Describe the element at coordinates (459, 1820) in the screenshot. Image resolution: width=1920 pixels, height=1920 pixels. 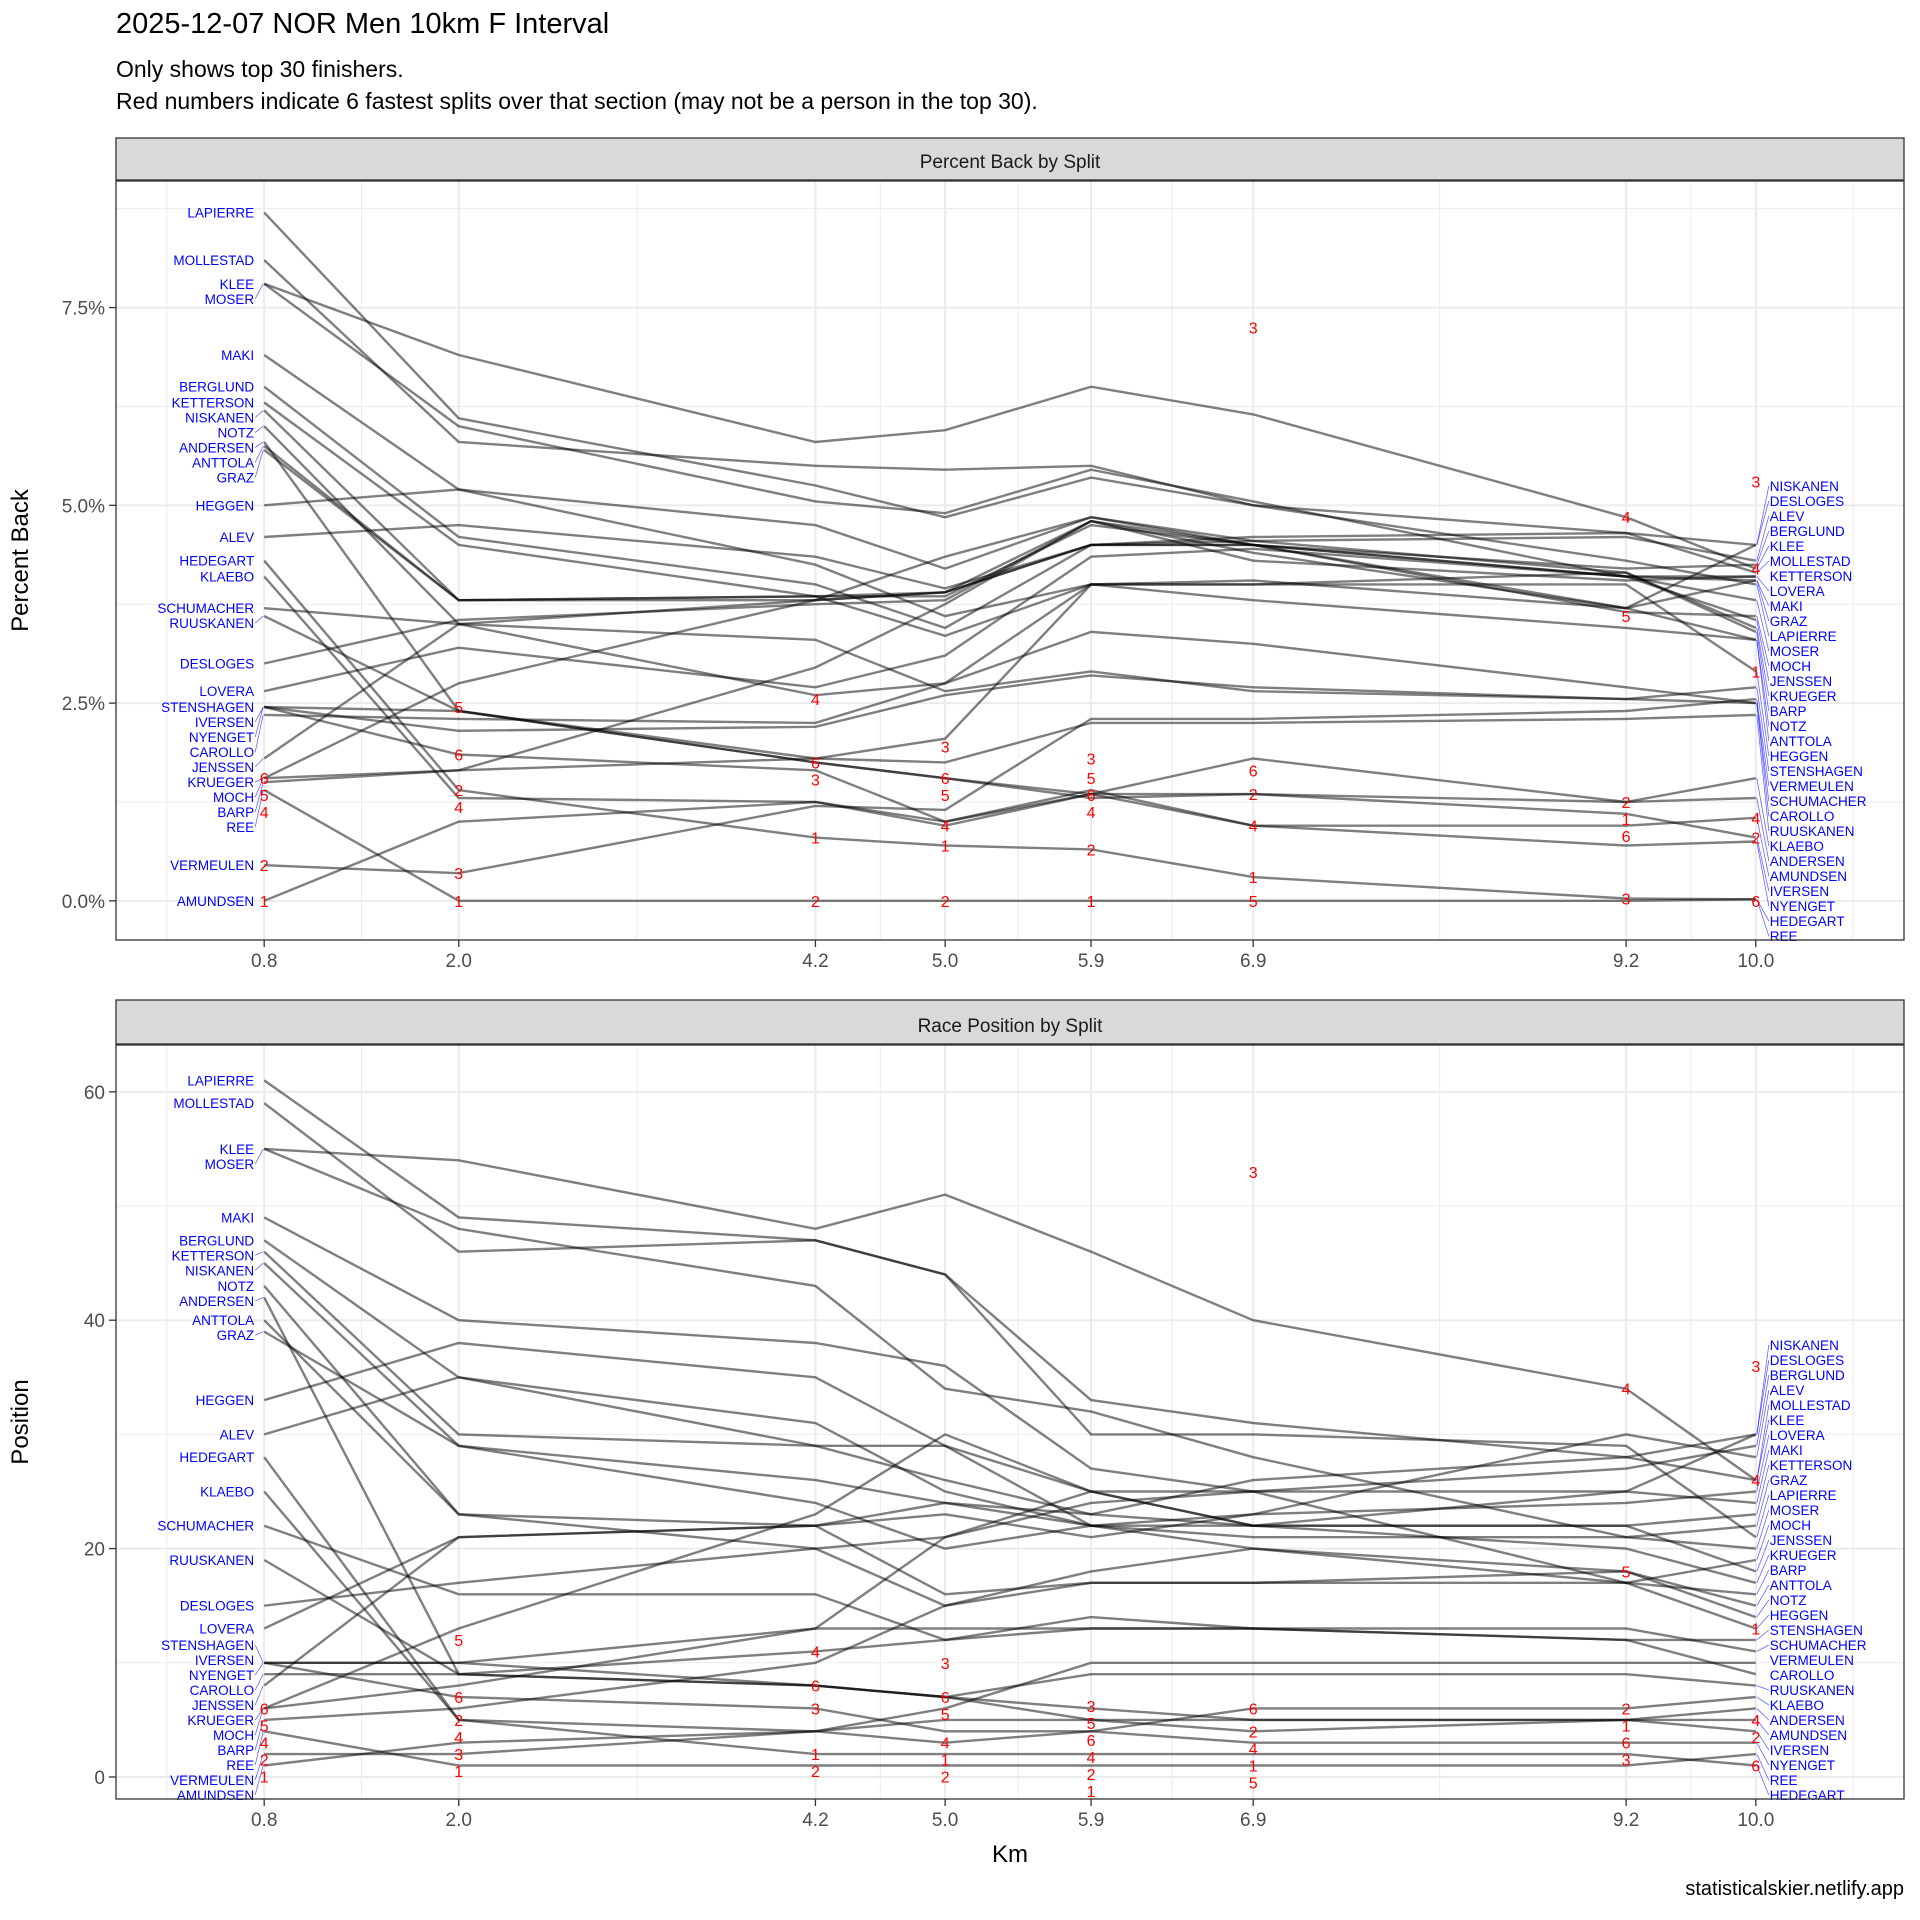
I see `panel-2-x-tick-label: 2.0` at that location.